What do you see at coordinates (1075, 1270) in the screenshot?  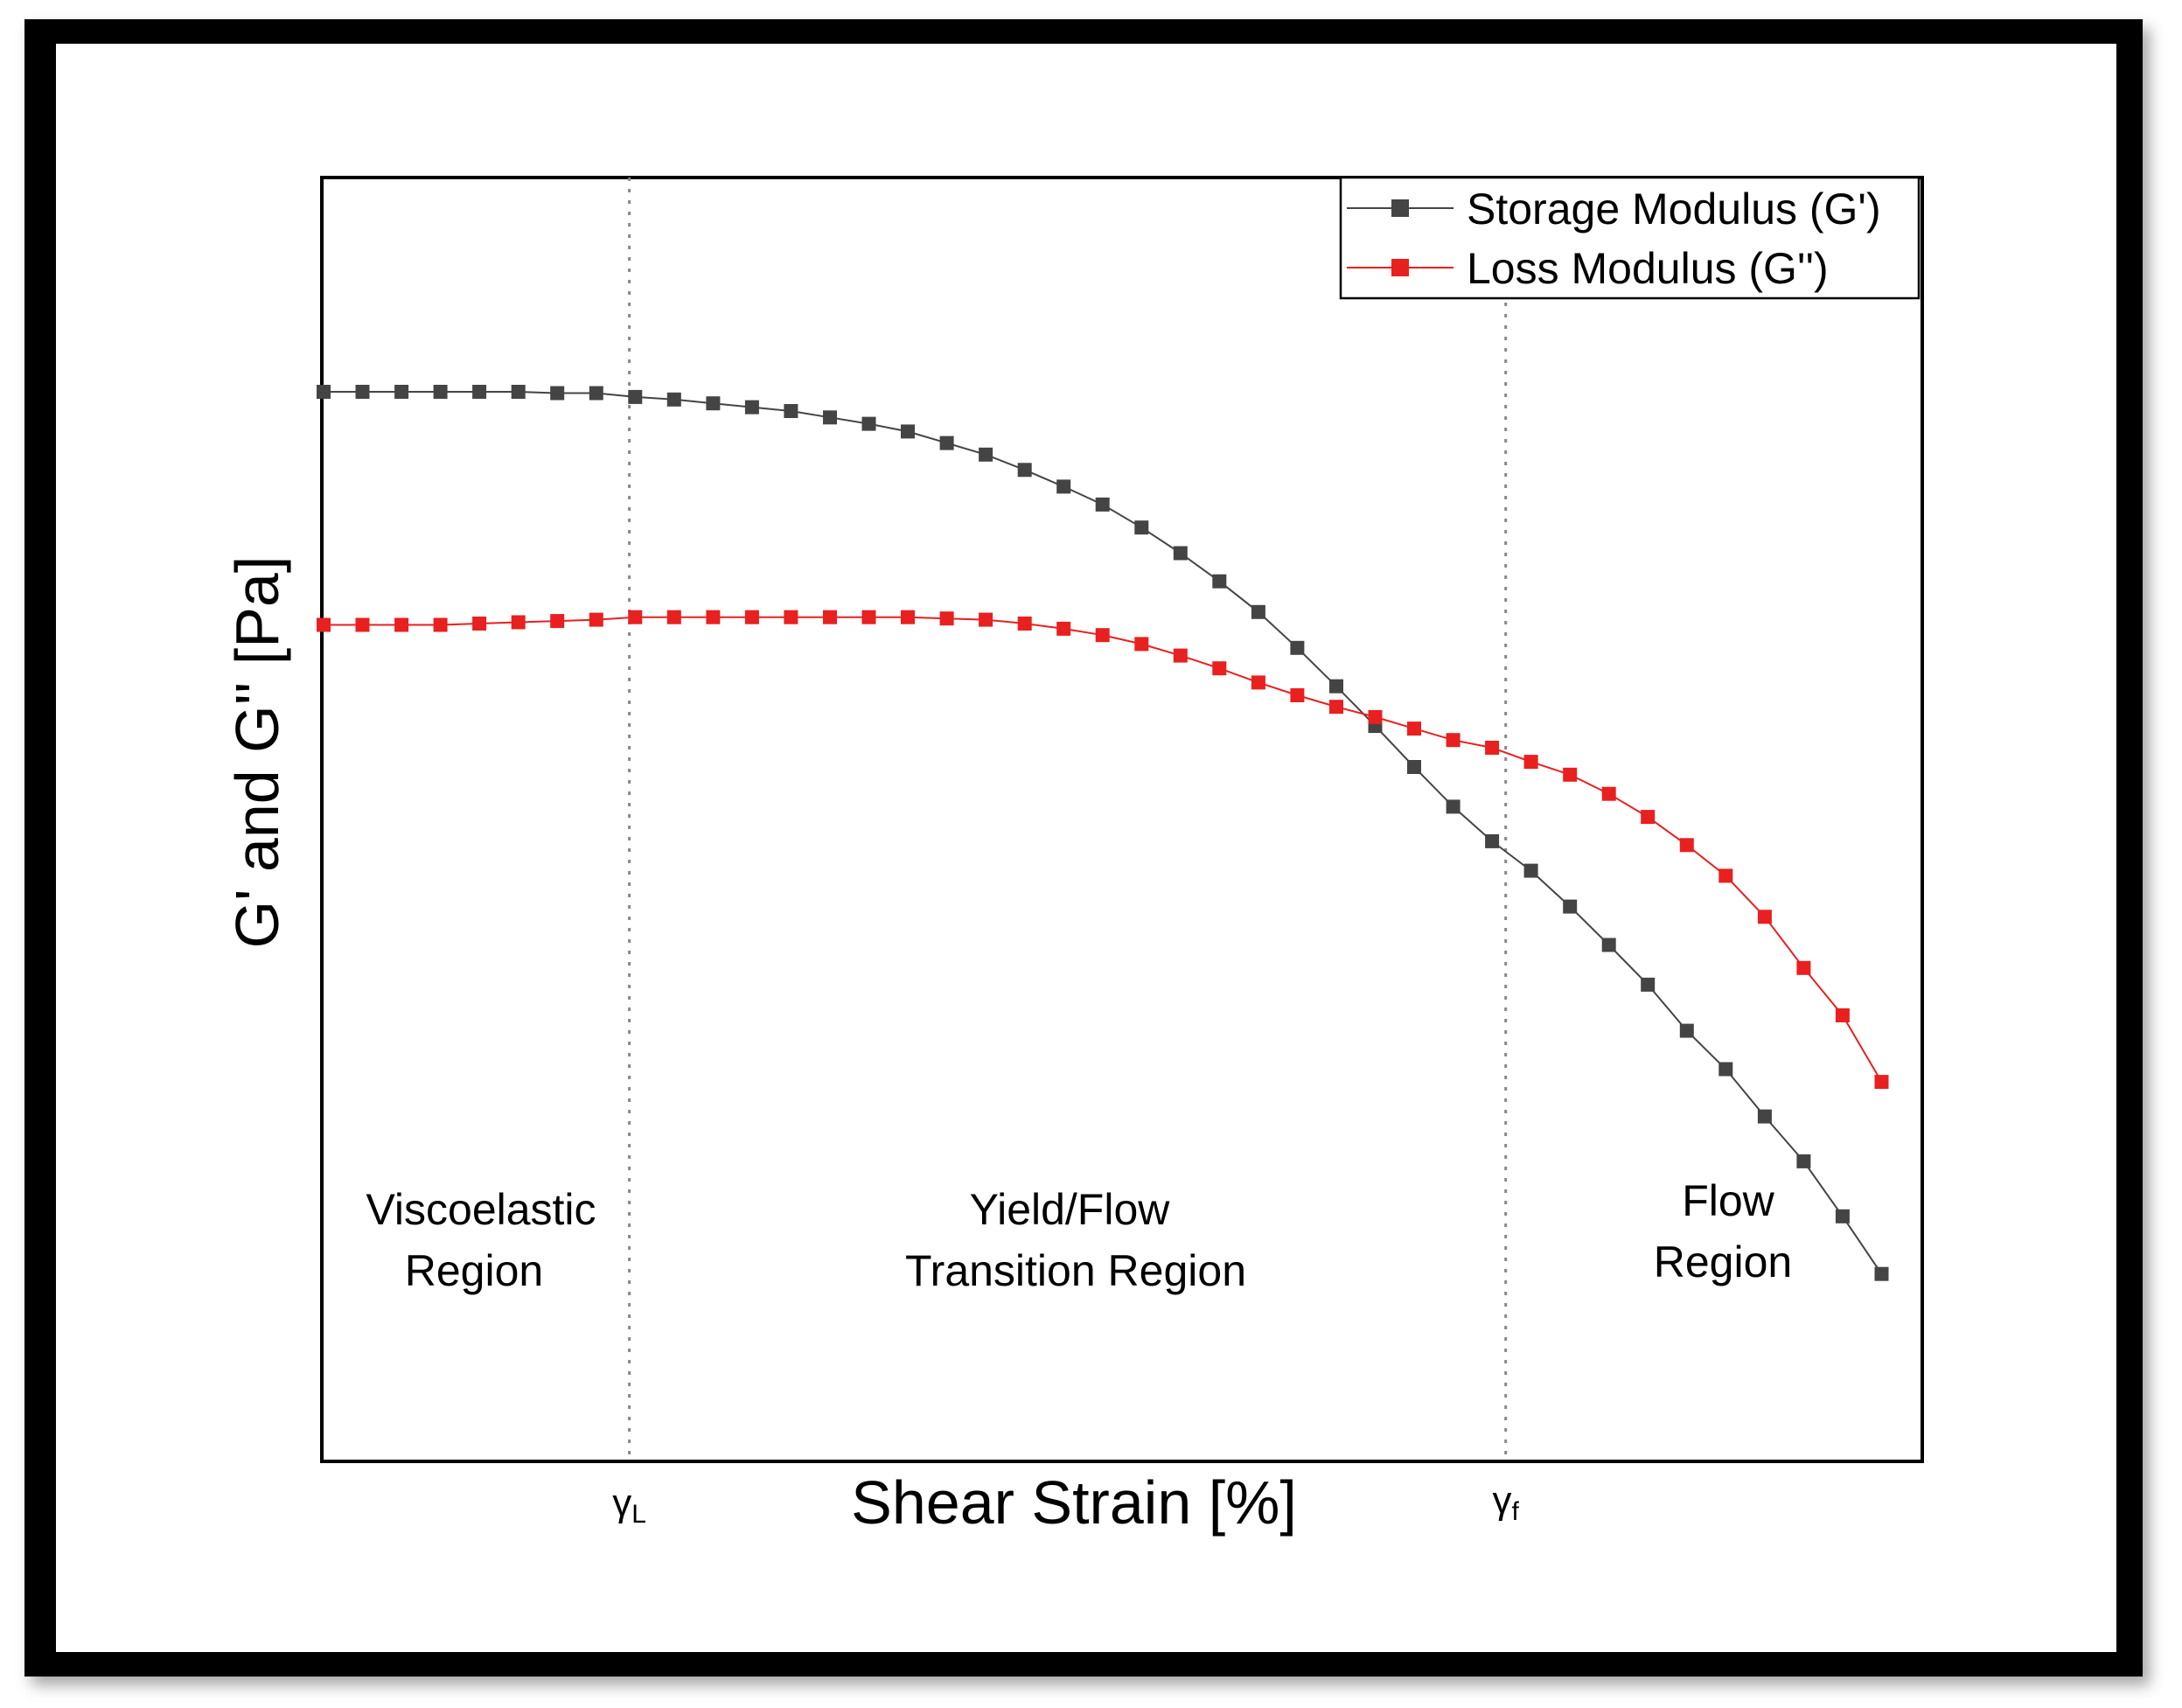 I see `transition-region-label-line2: Transition Region` at bounding box center [1075, 1270].